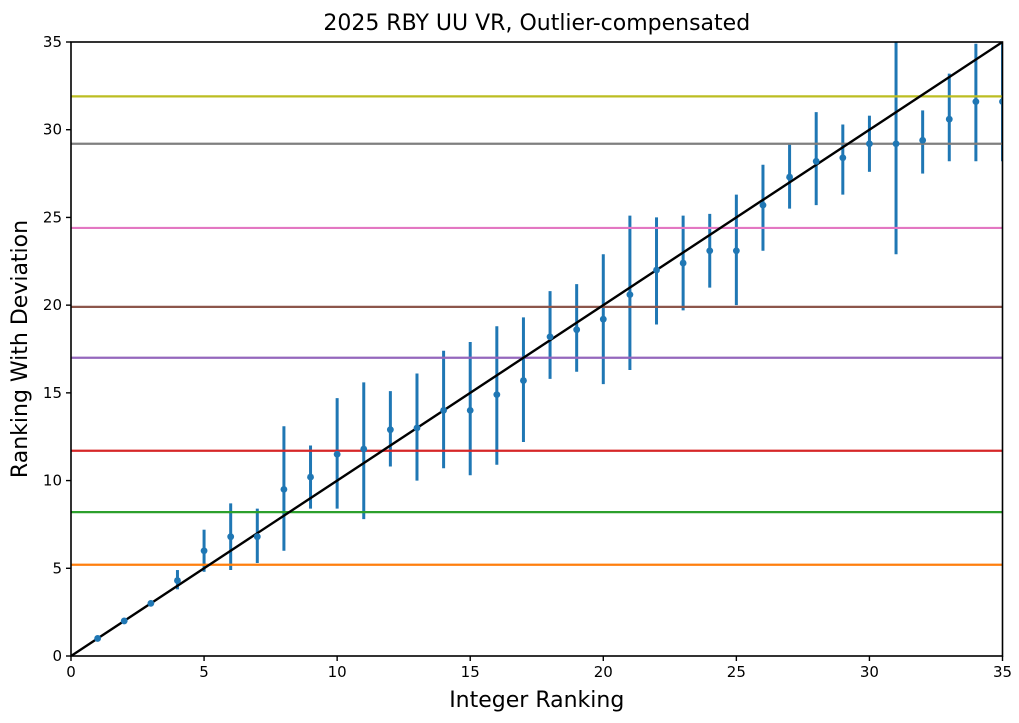  I want to click on x-axis-label: Integer Ranking, so click(536, 700).